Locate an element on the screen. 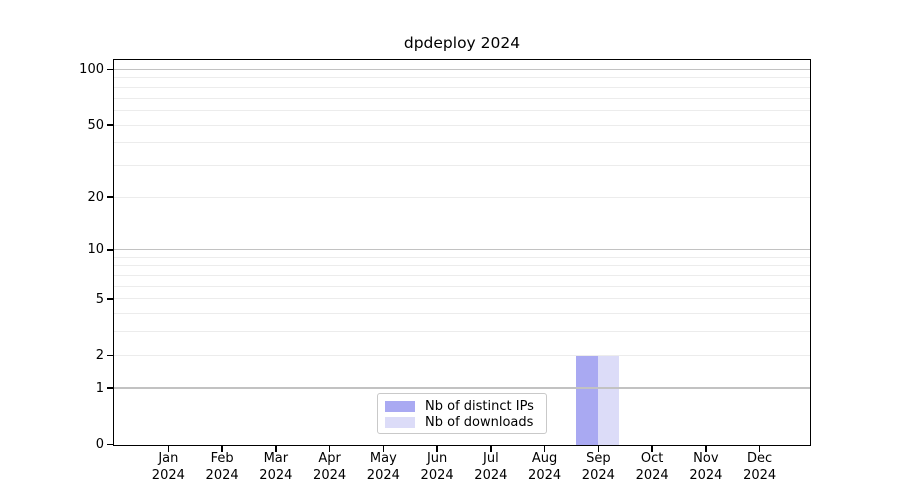 The width and height of the screenshot is (900, 500). y-axis-tick-label: 0 is located at coordinates (99, 445).